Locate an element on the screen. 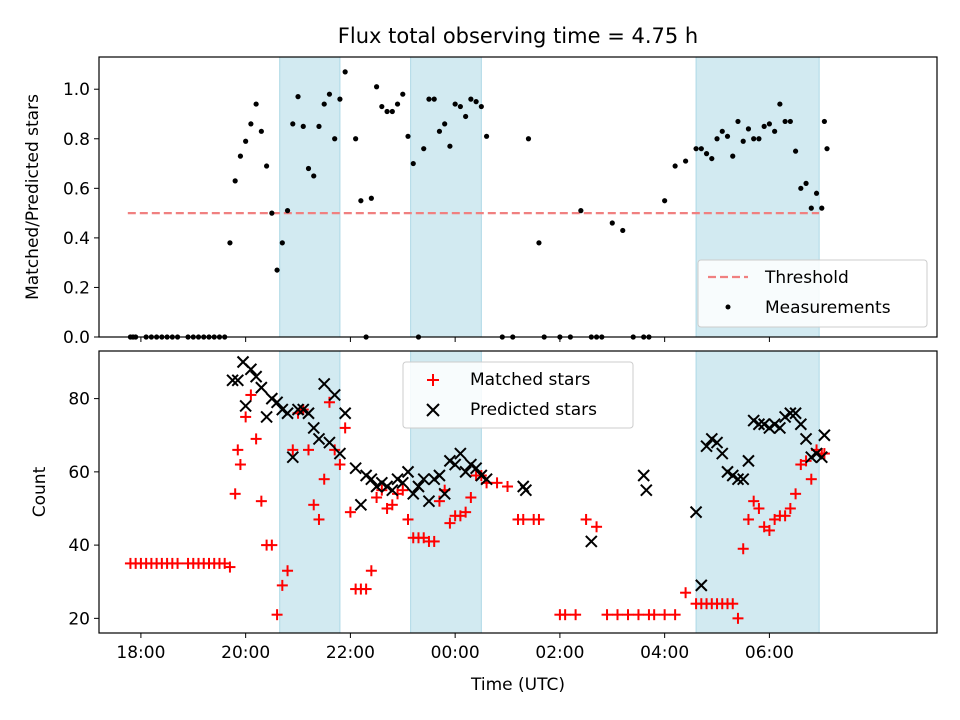  x-tick-label: 02:00 is located at coordinates (559, 653).